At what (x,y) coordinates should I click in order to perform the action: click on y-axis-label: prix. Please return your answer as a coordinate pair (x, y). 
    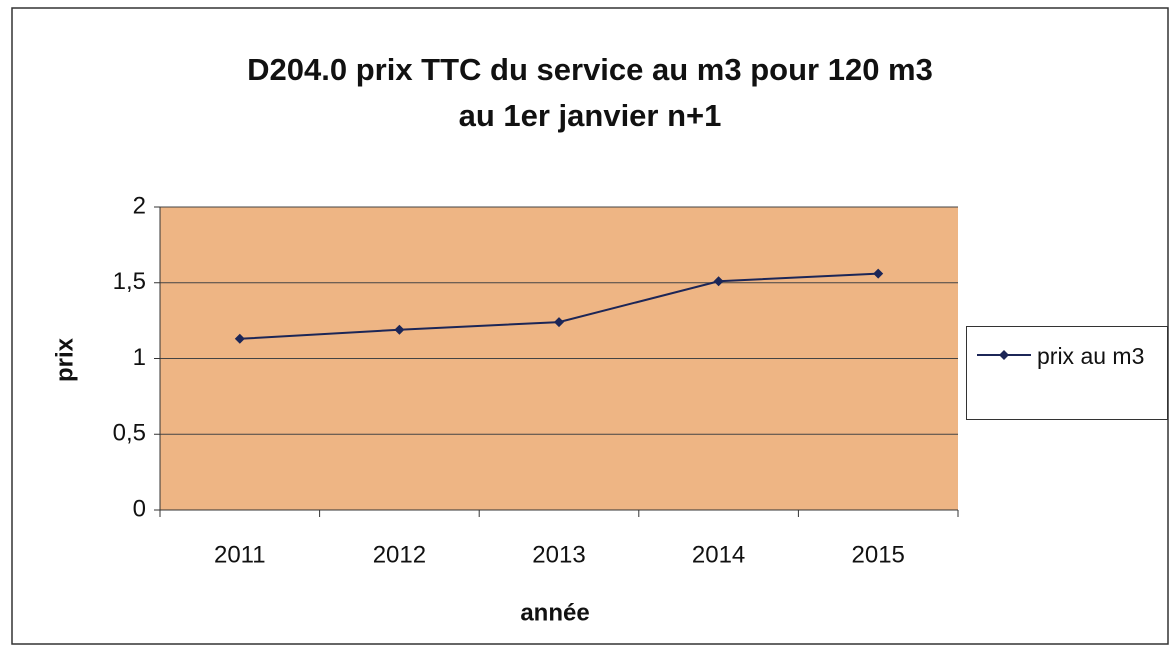
    Looking at the image, I should click on (64, 359).